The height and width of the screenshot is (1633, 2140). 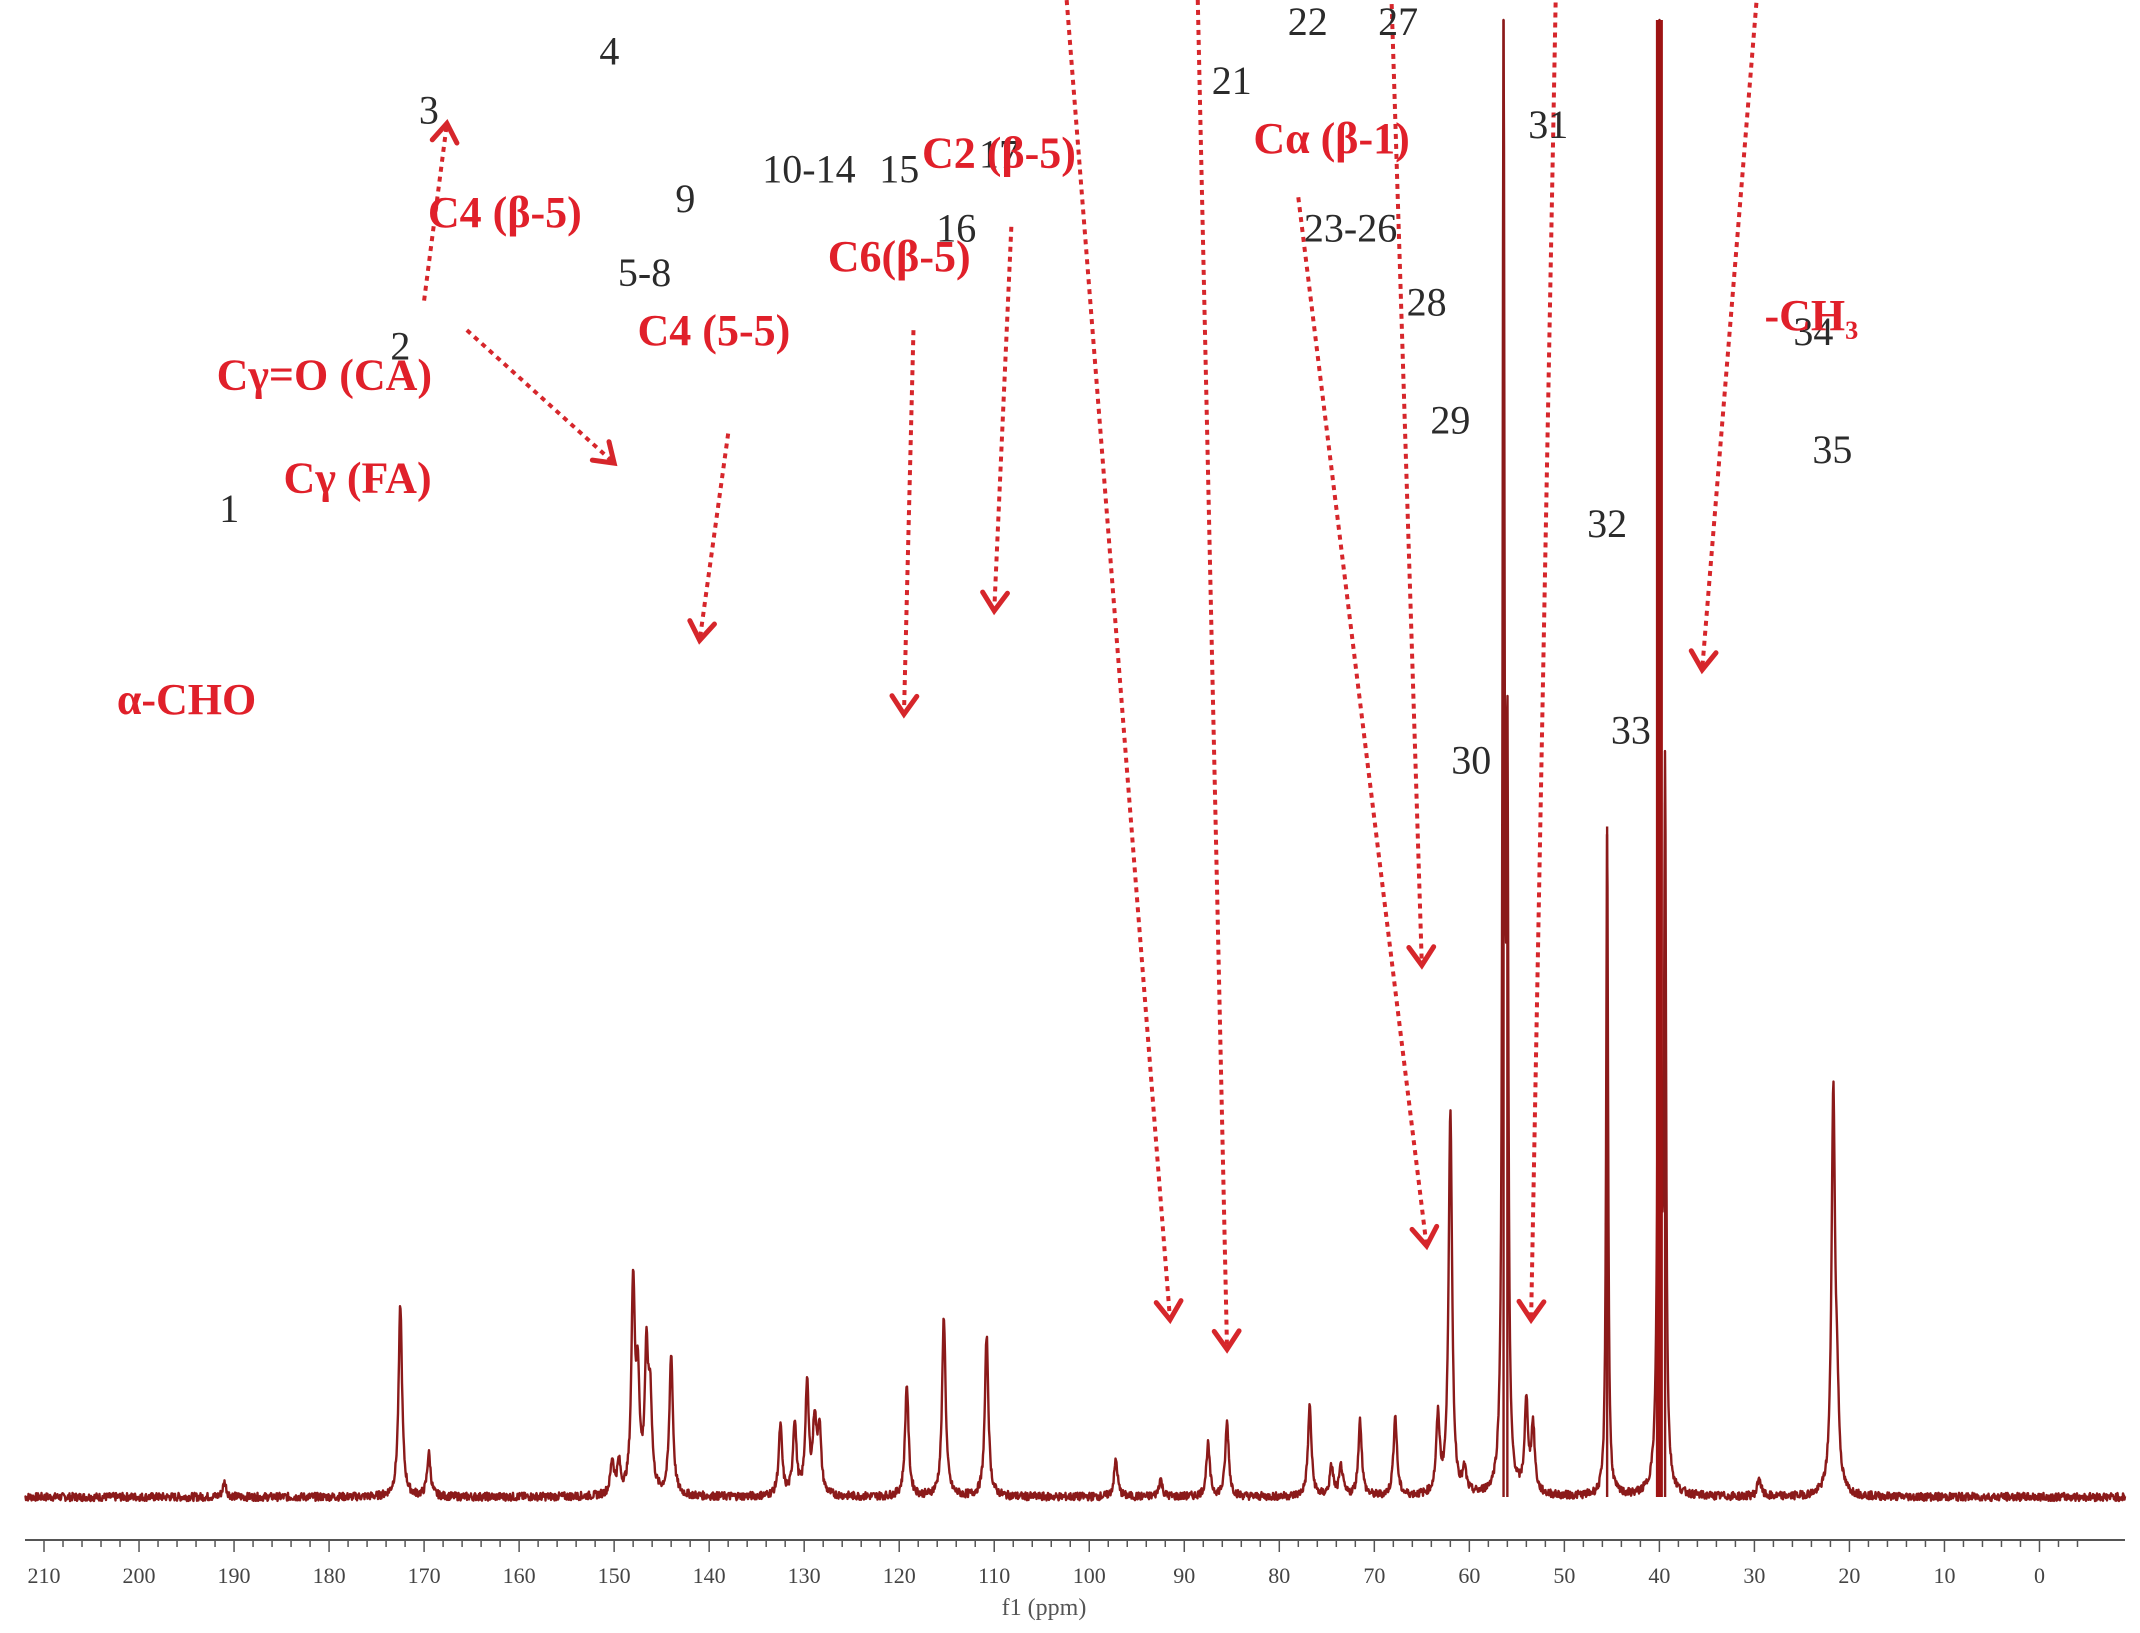 What do you see at coordinates (358, 478) in the screenshot?
I see `peak-annotation: Cγ (FA)` at bounding box center [358, 478].